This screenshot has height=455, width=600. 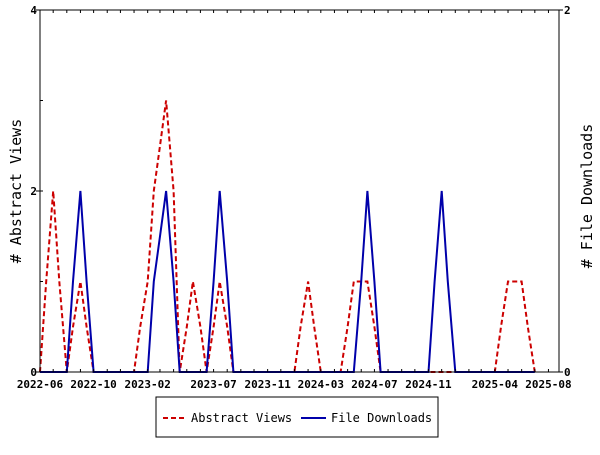 I want to click on left-y-tick-label: 2, so click(x=33, y=191).